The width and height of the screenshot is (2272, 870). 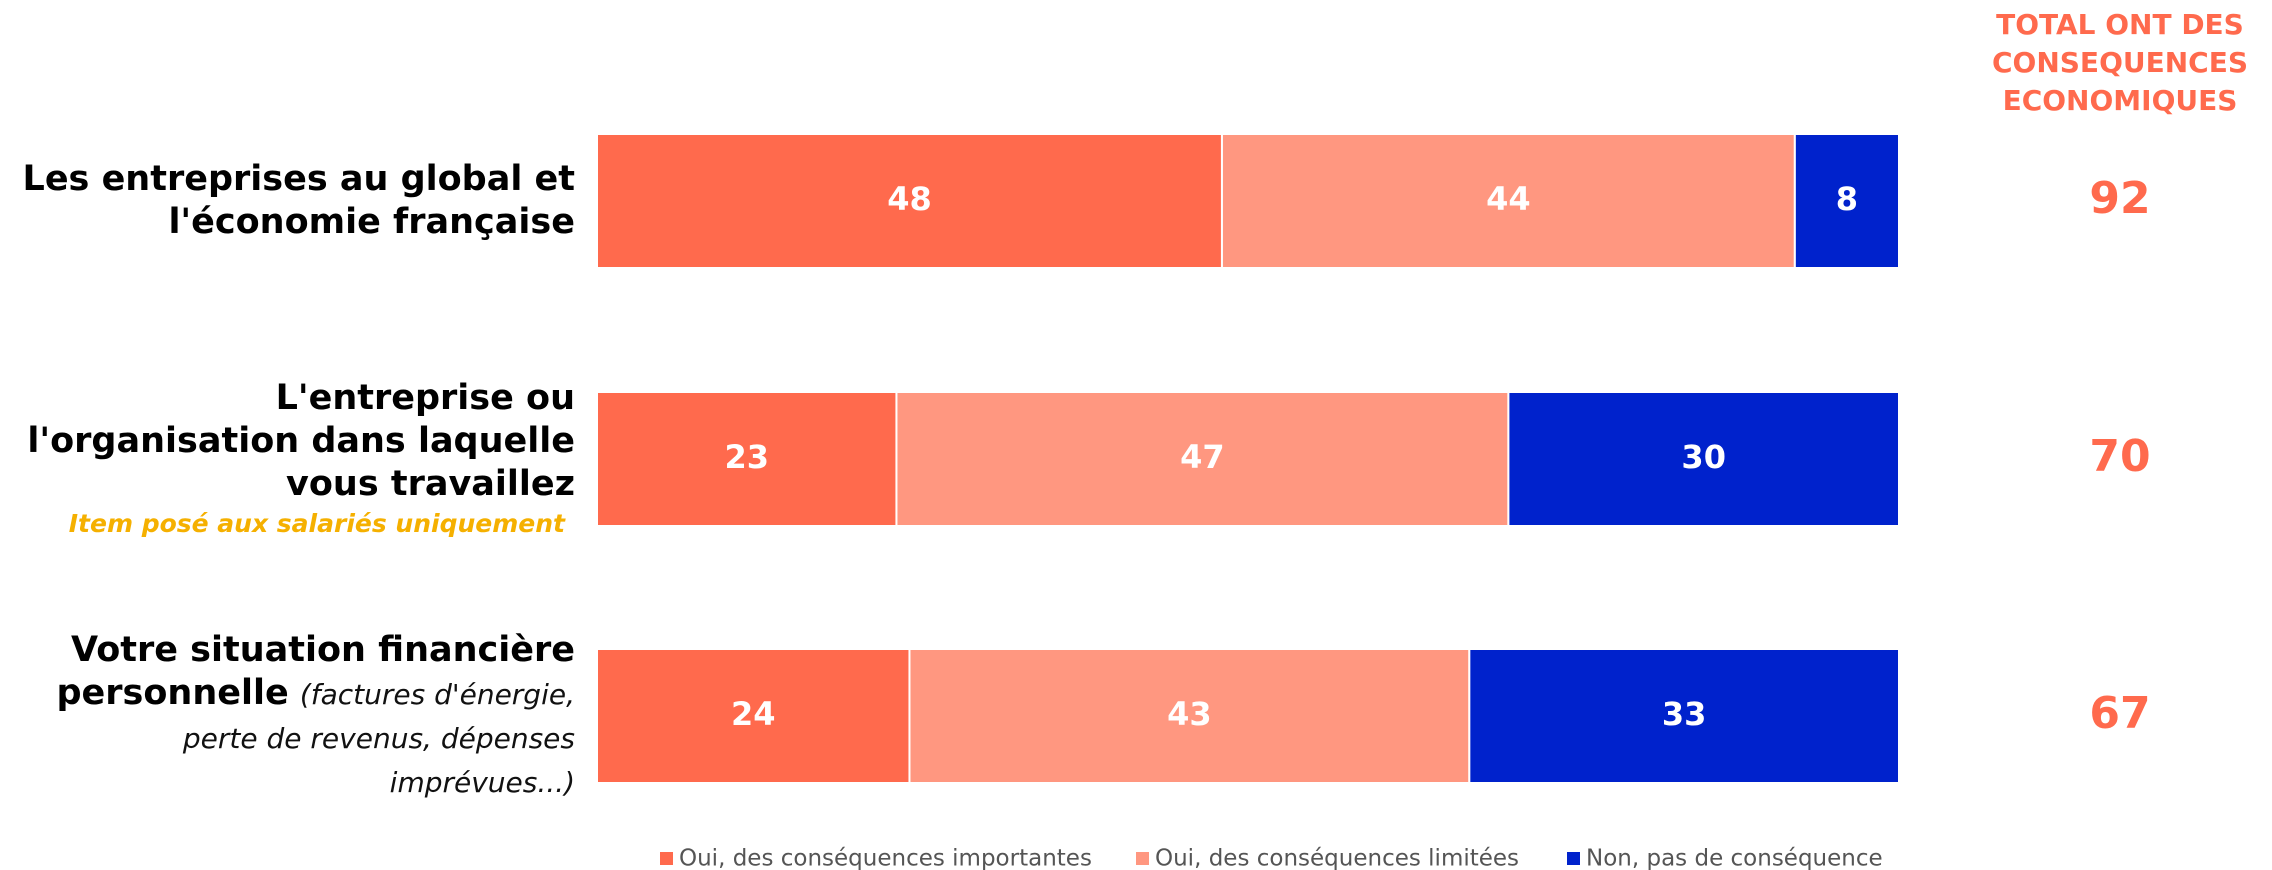 I want to click on category-text: Votre situation financière personnelle, so click(x=315, y=671).